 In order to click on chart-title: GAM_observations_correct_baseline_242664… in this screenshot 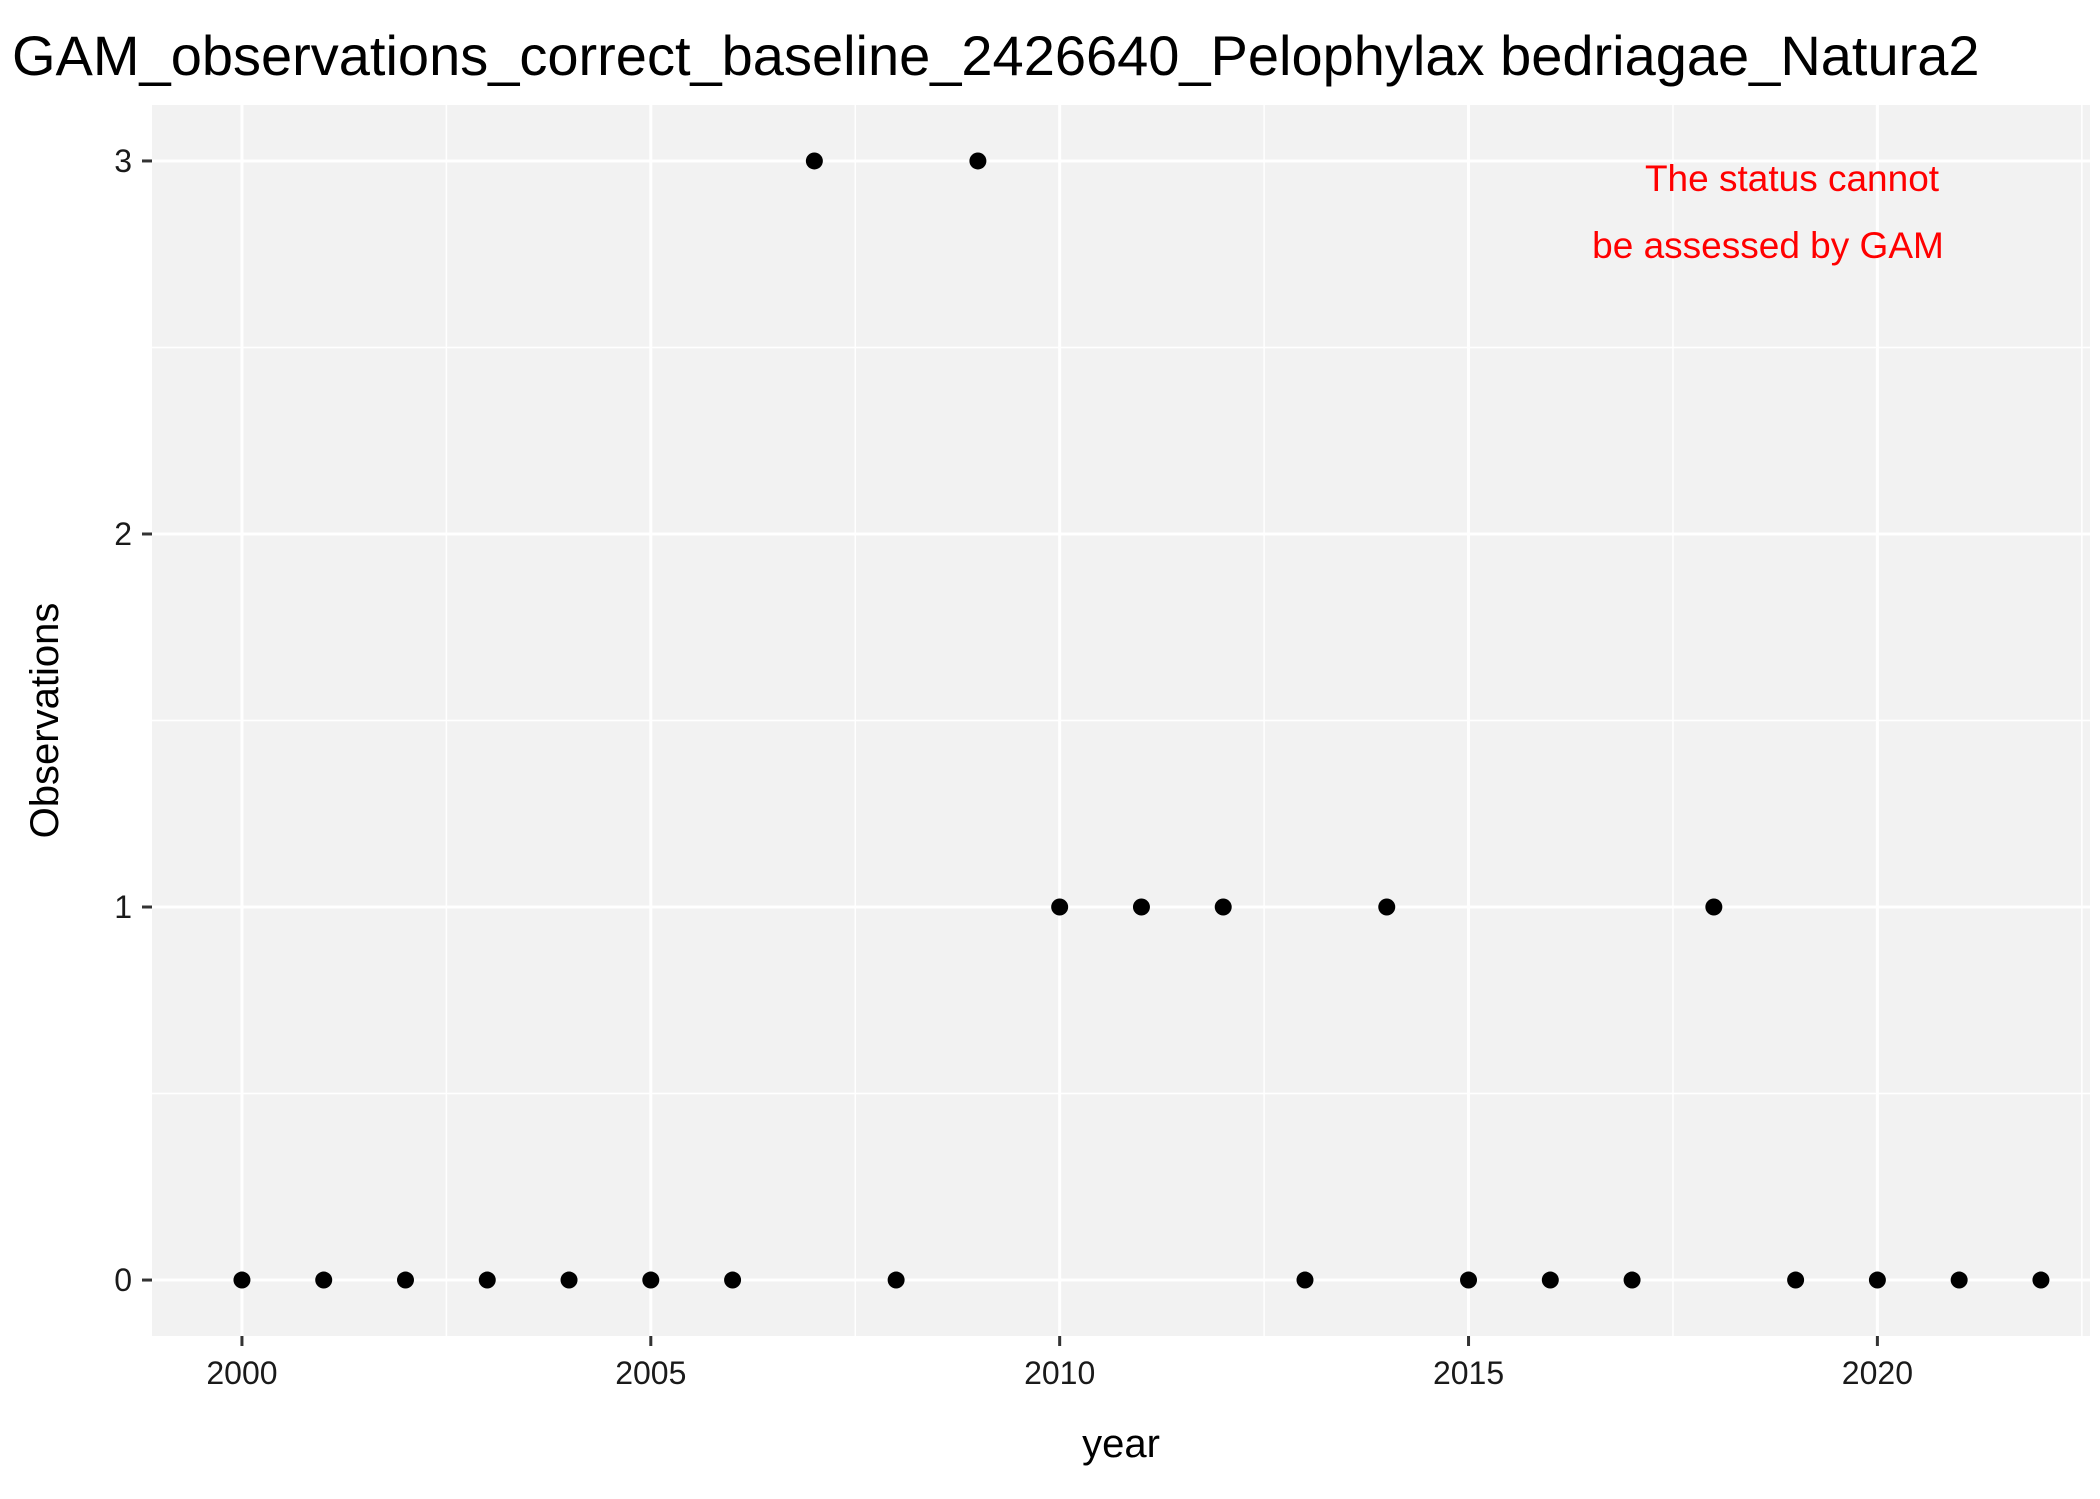, I will do `click(996, 55)`.